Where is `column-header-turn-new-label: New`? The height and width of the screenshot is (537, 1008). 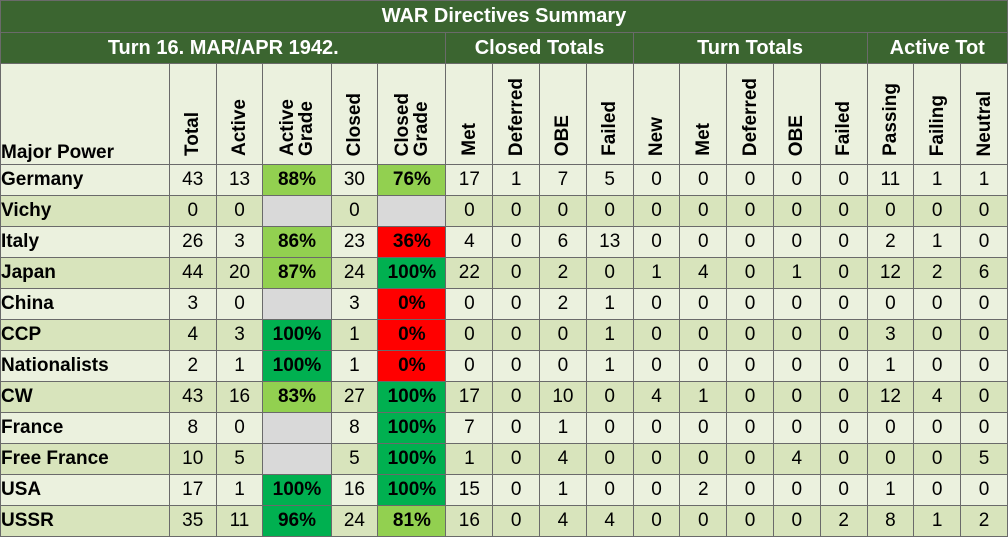
column-header-turn-new-label: New is located at coordinates (656, 136).